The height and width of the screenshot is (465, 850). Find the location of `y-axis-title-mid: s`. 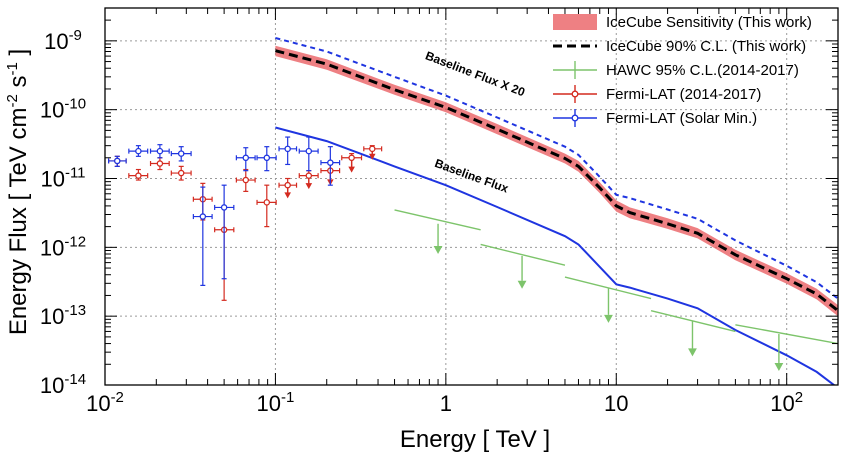

y-axis-title-mid: s is located at coordinates (18, 85).